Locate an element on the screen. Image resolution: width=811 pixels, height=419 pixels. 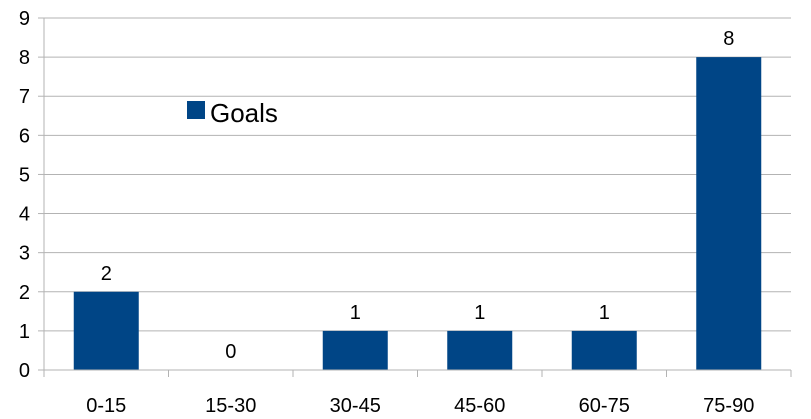
data-label-0-15: 2 is located at coordinates (106, 274).